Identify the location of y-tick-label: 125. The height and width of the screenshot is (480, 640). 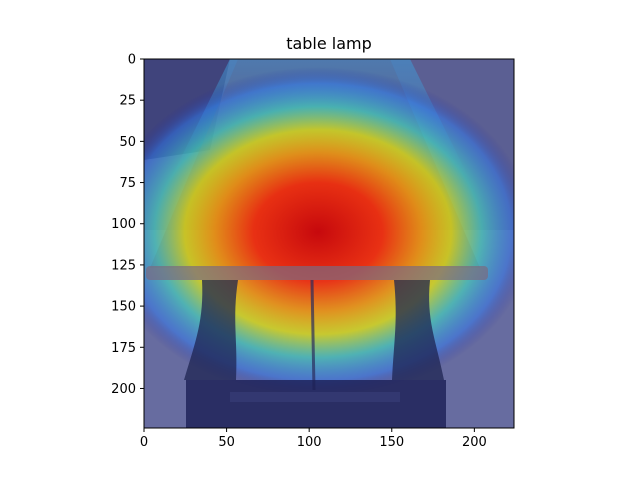
(123, 265).